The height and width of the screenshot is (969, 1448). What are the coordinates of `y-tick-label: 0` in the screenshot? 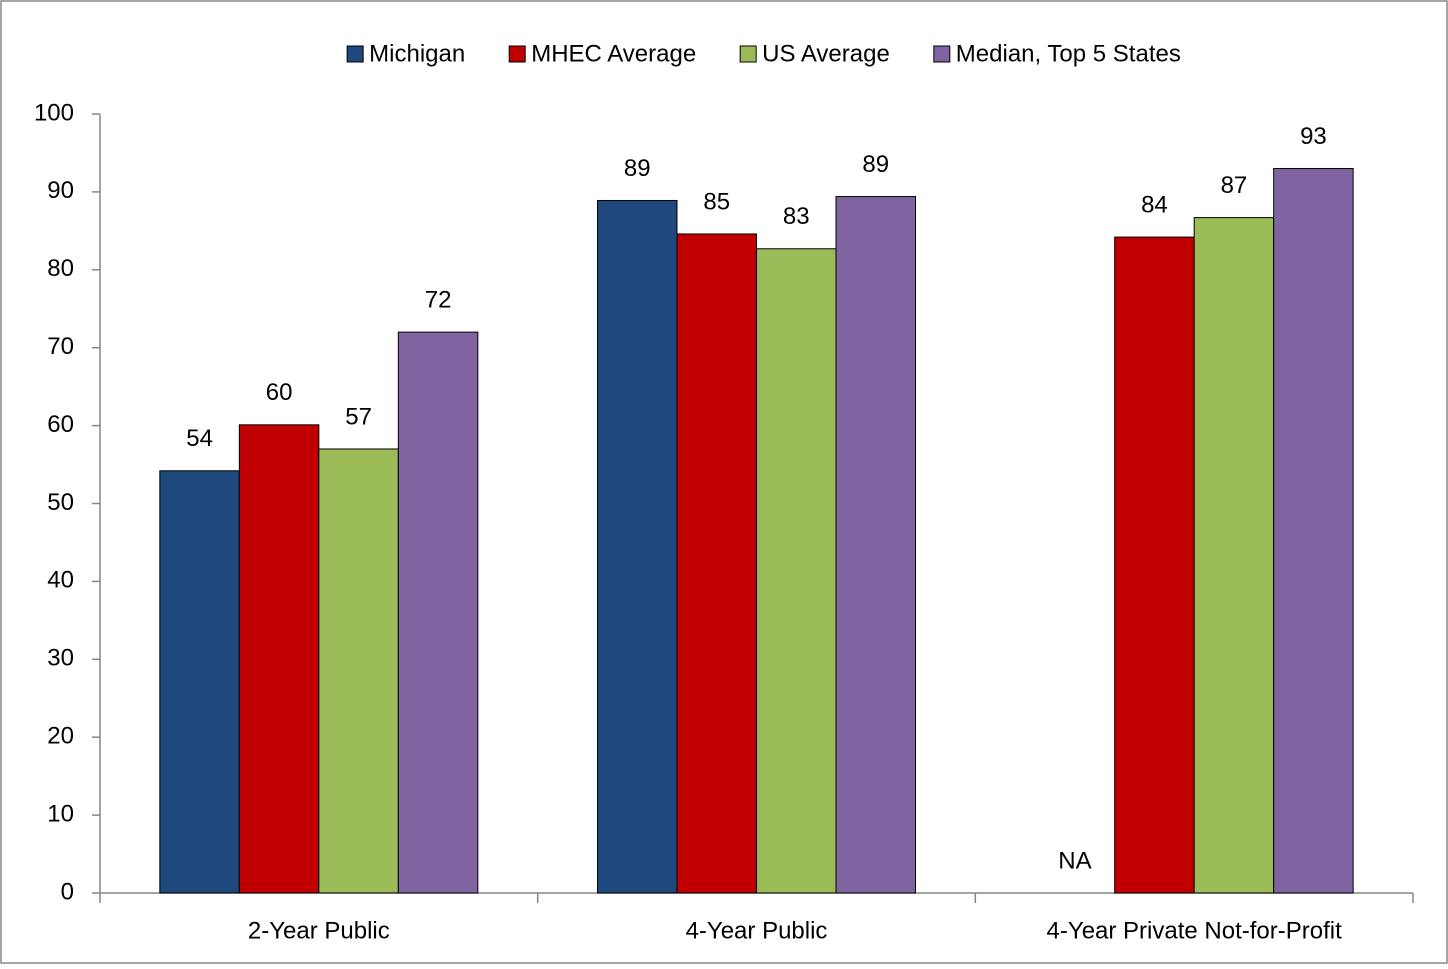 It's located at (67, 891).